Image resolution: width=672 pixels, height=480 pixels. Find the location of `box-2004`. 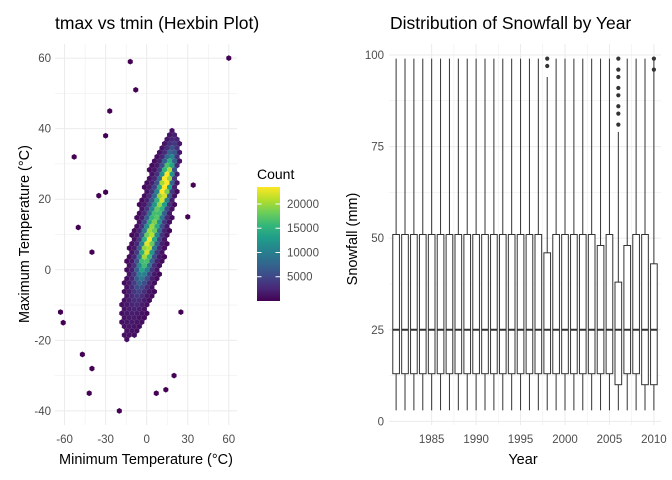

box-2004 is located at coordinates (600, 234).